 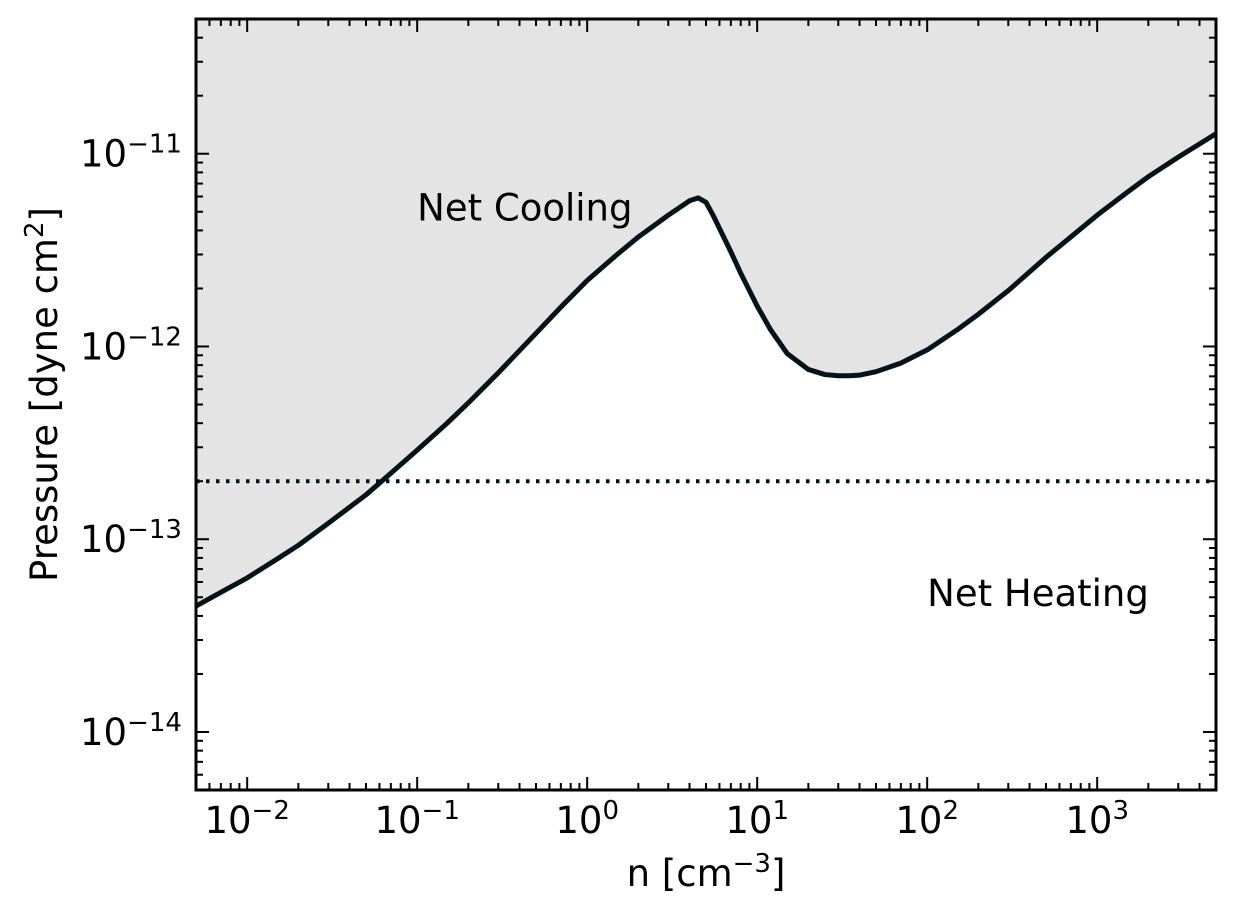 I want to click on net-cooling-label: Net Cooling, so click(x=524, y=207).